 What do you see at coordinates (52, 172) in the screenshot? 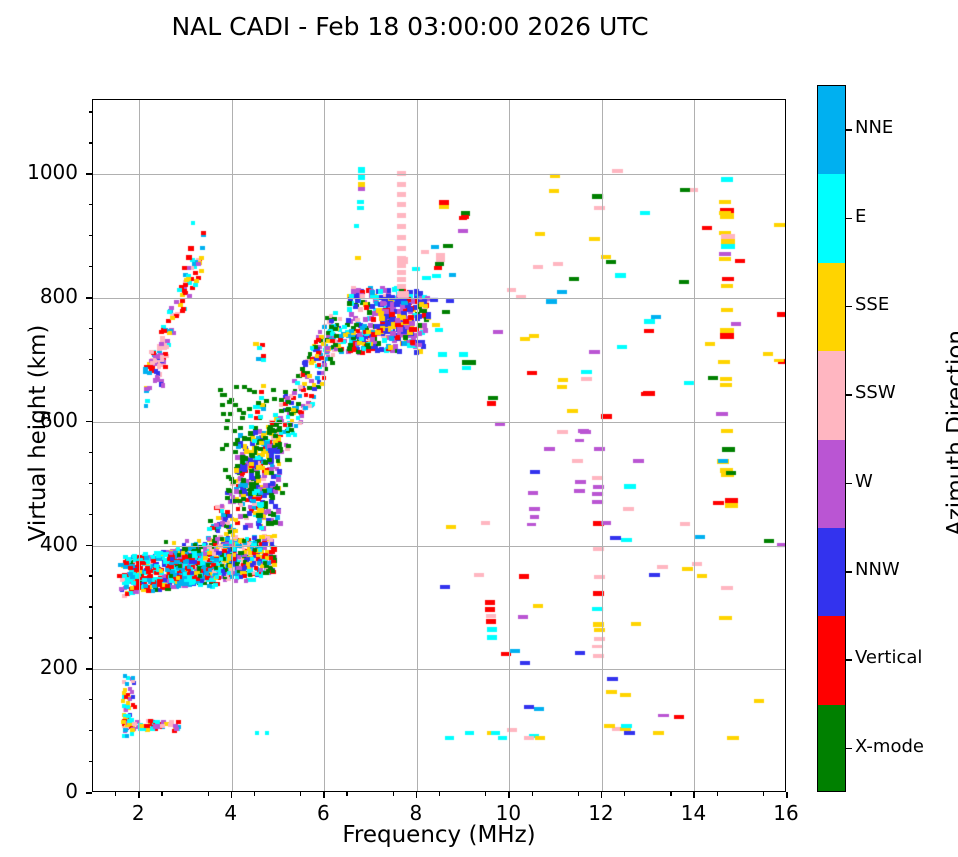
I see `y-tick-label: 1000` at bounding box center [52, 172].